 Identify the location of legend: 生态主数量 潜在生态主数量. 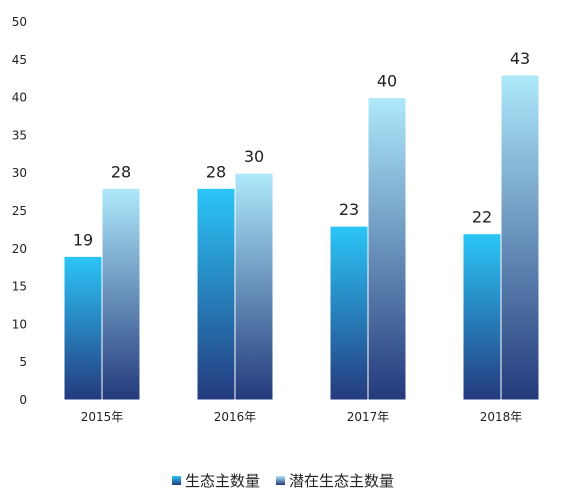
(283, 480).